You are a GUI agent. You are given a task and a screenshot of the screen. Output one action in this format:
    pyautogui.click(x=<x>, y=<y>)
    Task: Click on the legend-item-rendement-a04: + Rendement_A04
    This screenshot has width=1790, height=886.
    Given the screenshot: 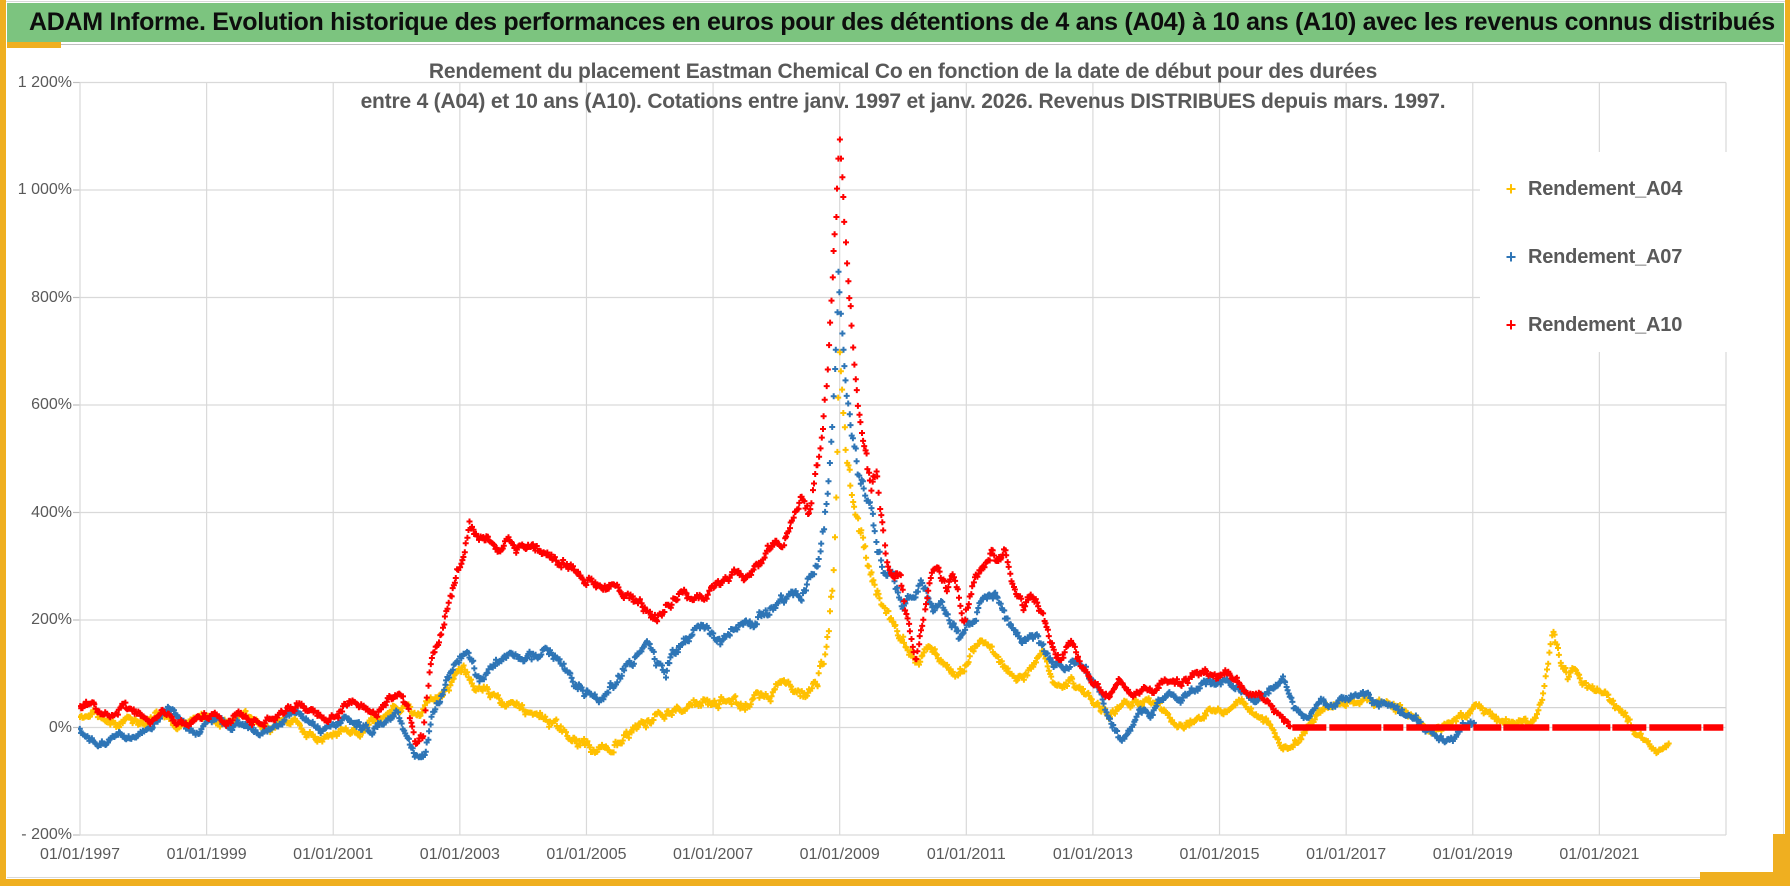 What is the action you would take?
    pyautogui.click(x=1591, y=189)
    